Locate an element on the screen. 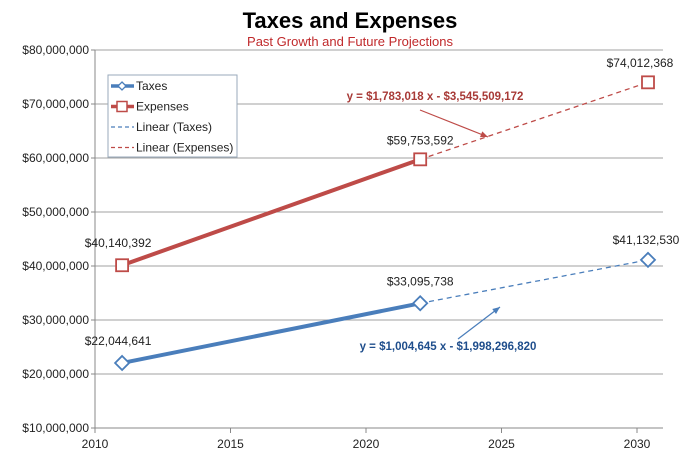 The width and height of the screenshot is (700, 455). x-tick-label: 2010 is located at coordinates (95, 444).